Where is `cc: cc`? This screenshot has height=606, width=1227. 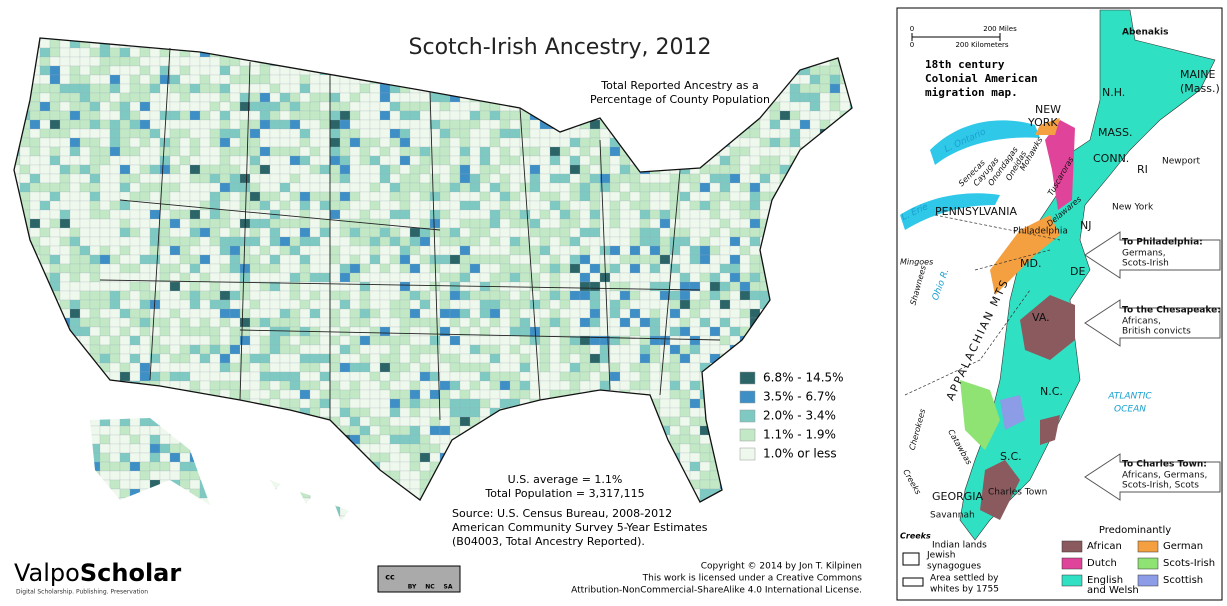
cc: cc is located at coordinates (390, 577).